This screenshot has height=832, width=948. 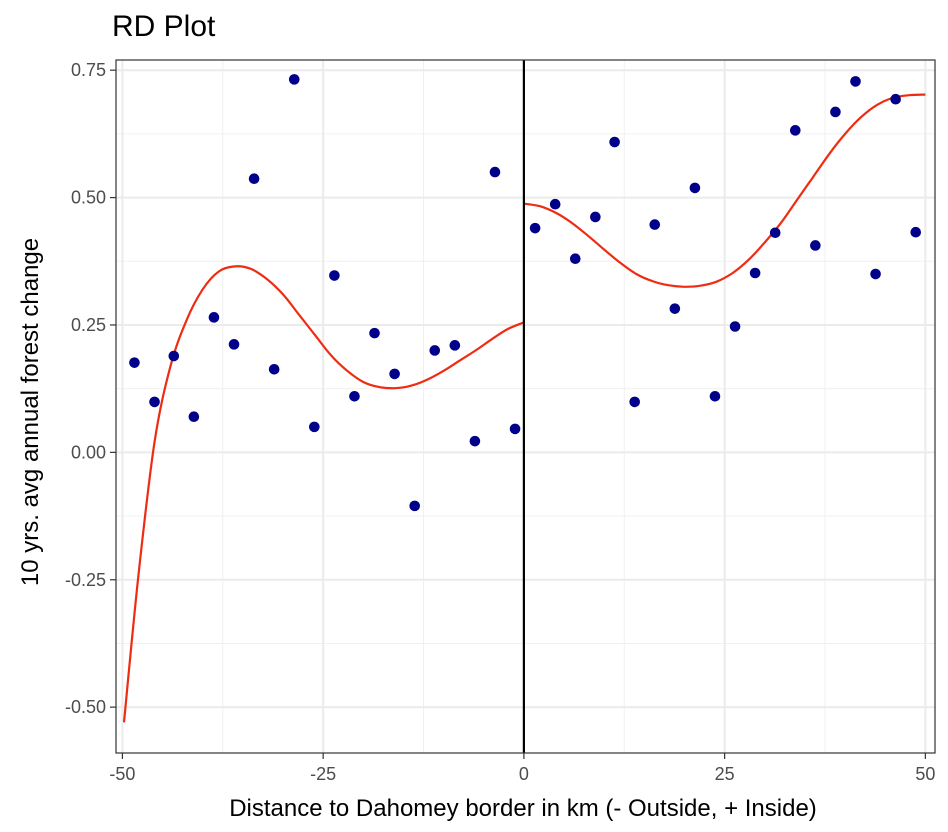 I want to click on y-axis: -0.50 -0.25 0.00 0.25 0.50 0.75, so click(x=90, y=388).